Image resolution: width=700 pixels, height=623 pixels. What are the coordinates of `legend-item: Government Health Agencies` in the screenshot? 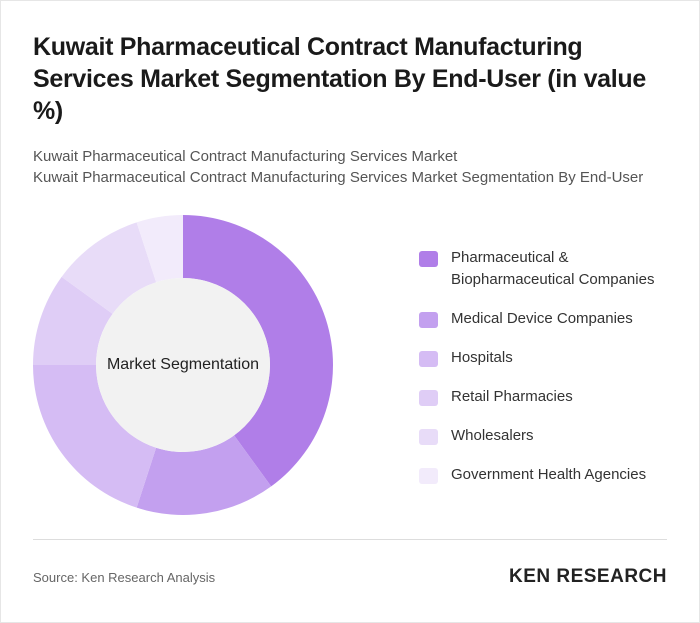 It's located at (549, 475).